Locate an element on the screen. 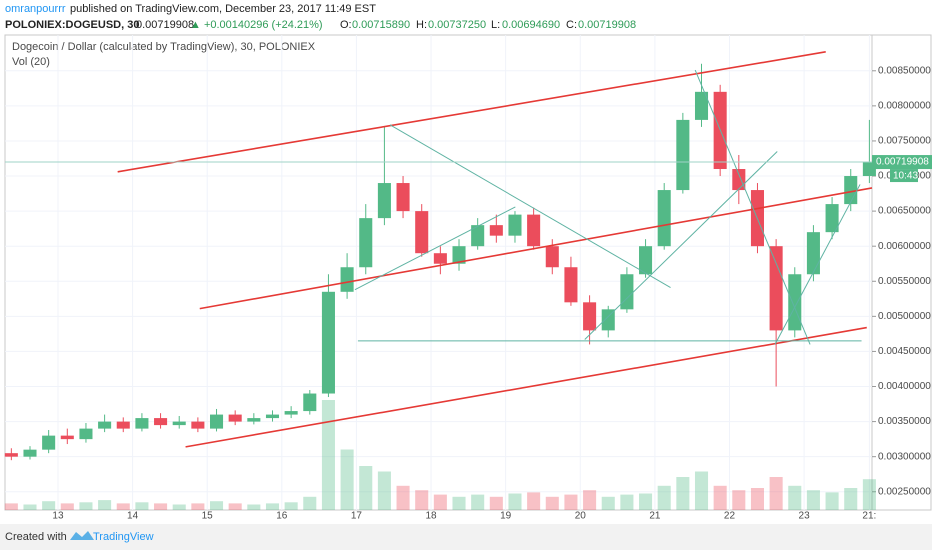 This screenshot has width=932, height=555. y-tick-label: 0.00750000 is located at coordinates (904, 141).